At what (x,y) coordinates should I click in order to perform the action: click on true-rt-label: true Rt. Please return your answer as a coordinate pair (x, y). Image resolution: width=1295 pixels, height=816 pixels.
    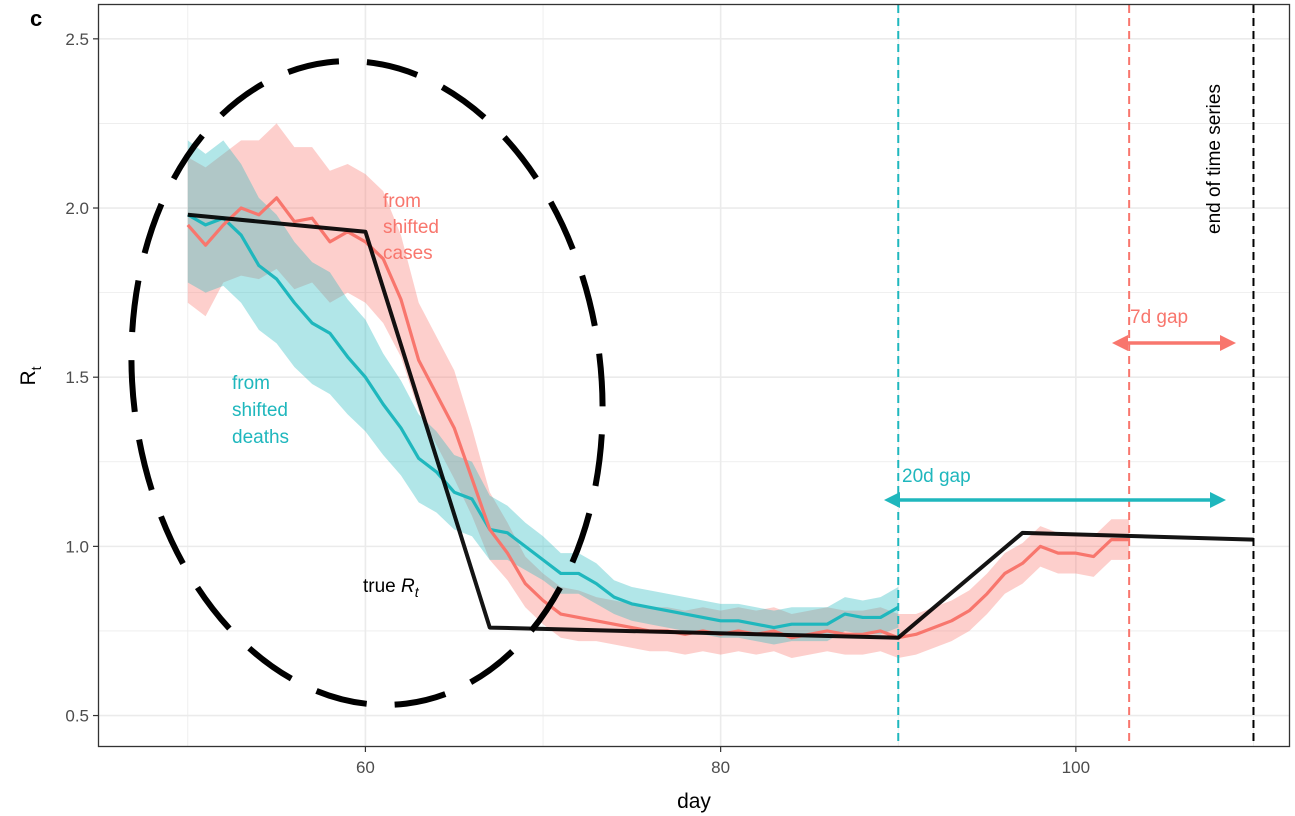
    Looking at the image, I should click on (391, 588).